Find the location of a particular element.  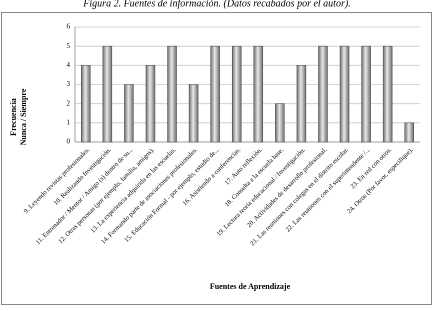

y-axis-label: Nunca / Siempre is located at coordinates (23, 116).